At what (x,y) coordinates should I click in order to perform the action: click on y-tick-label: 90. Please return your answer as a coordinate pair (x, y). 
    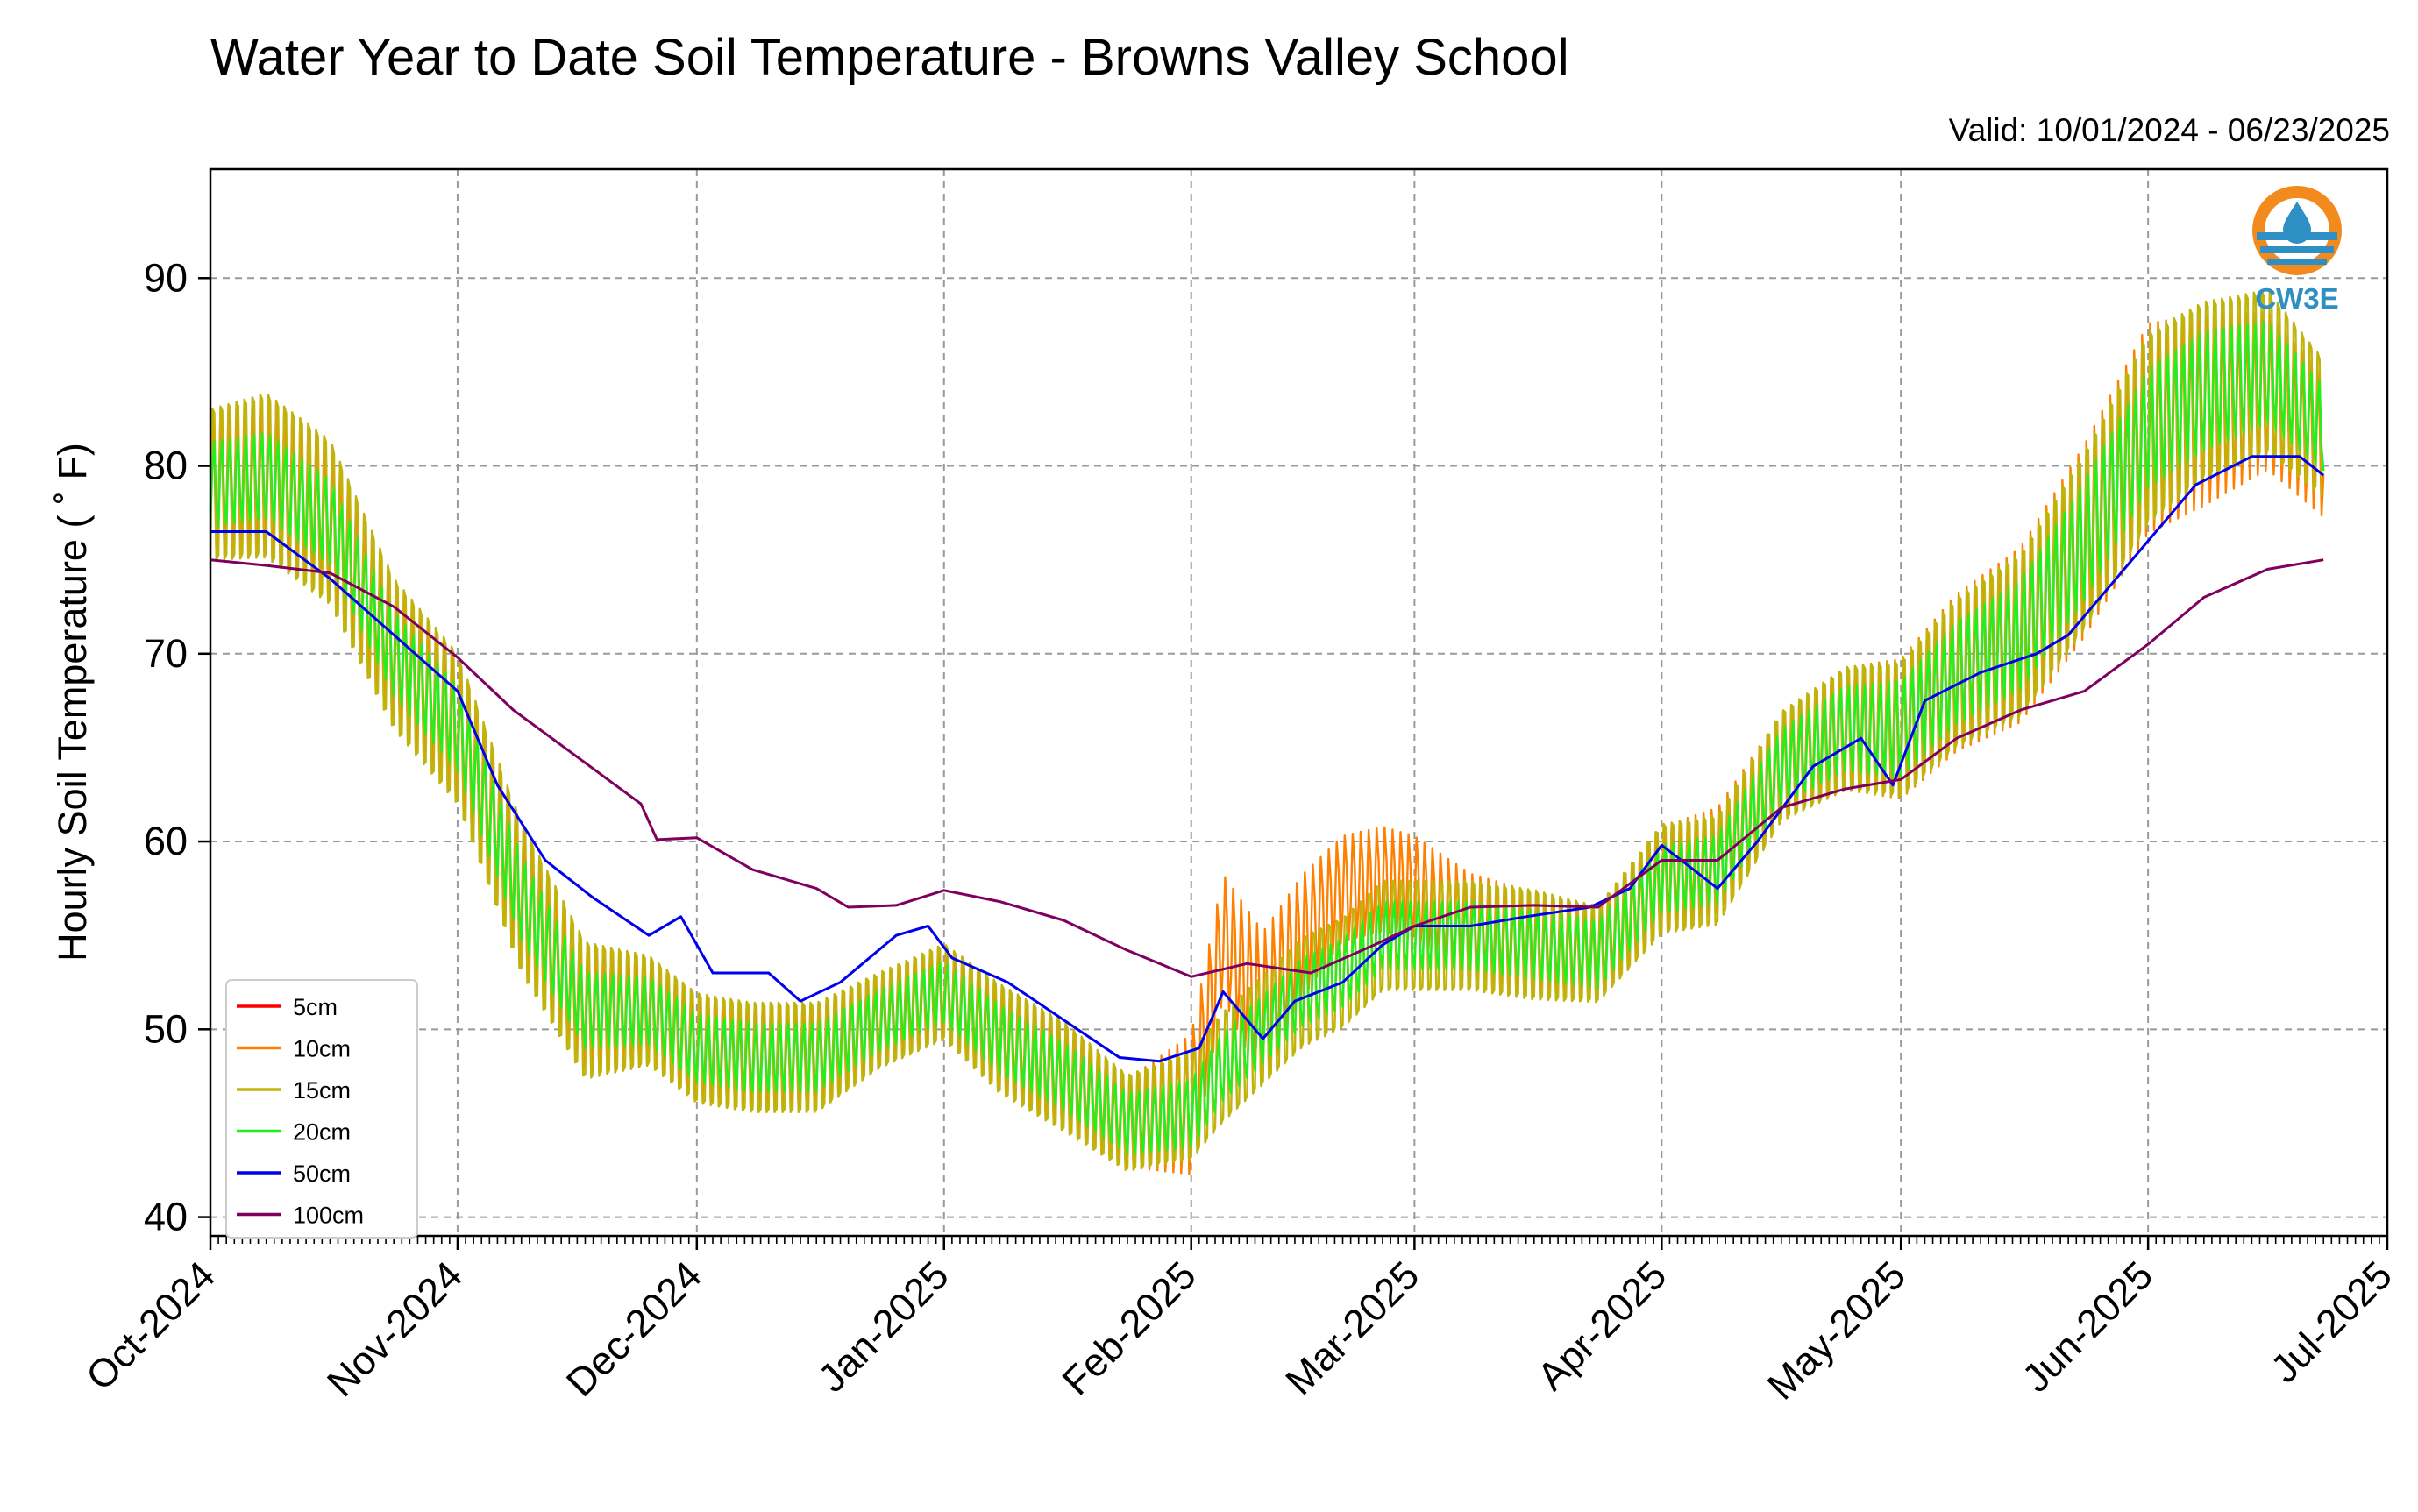
    Looking at the image, I should click on (166, 277).